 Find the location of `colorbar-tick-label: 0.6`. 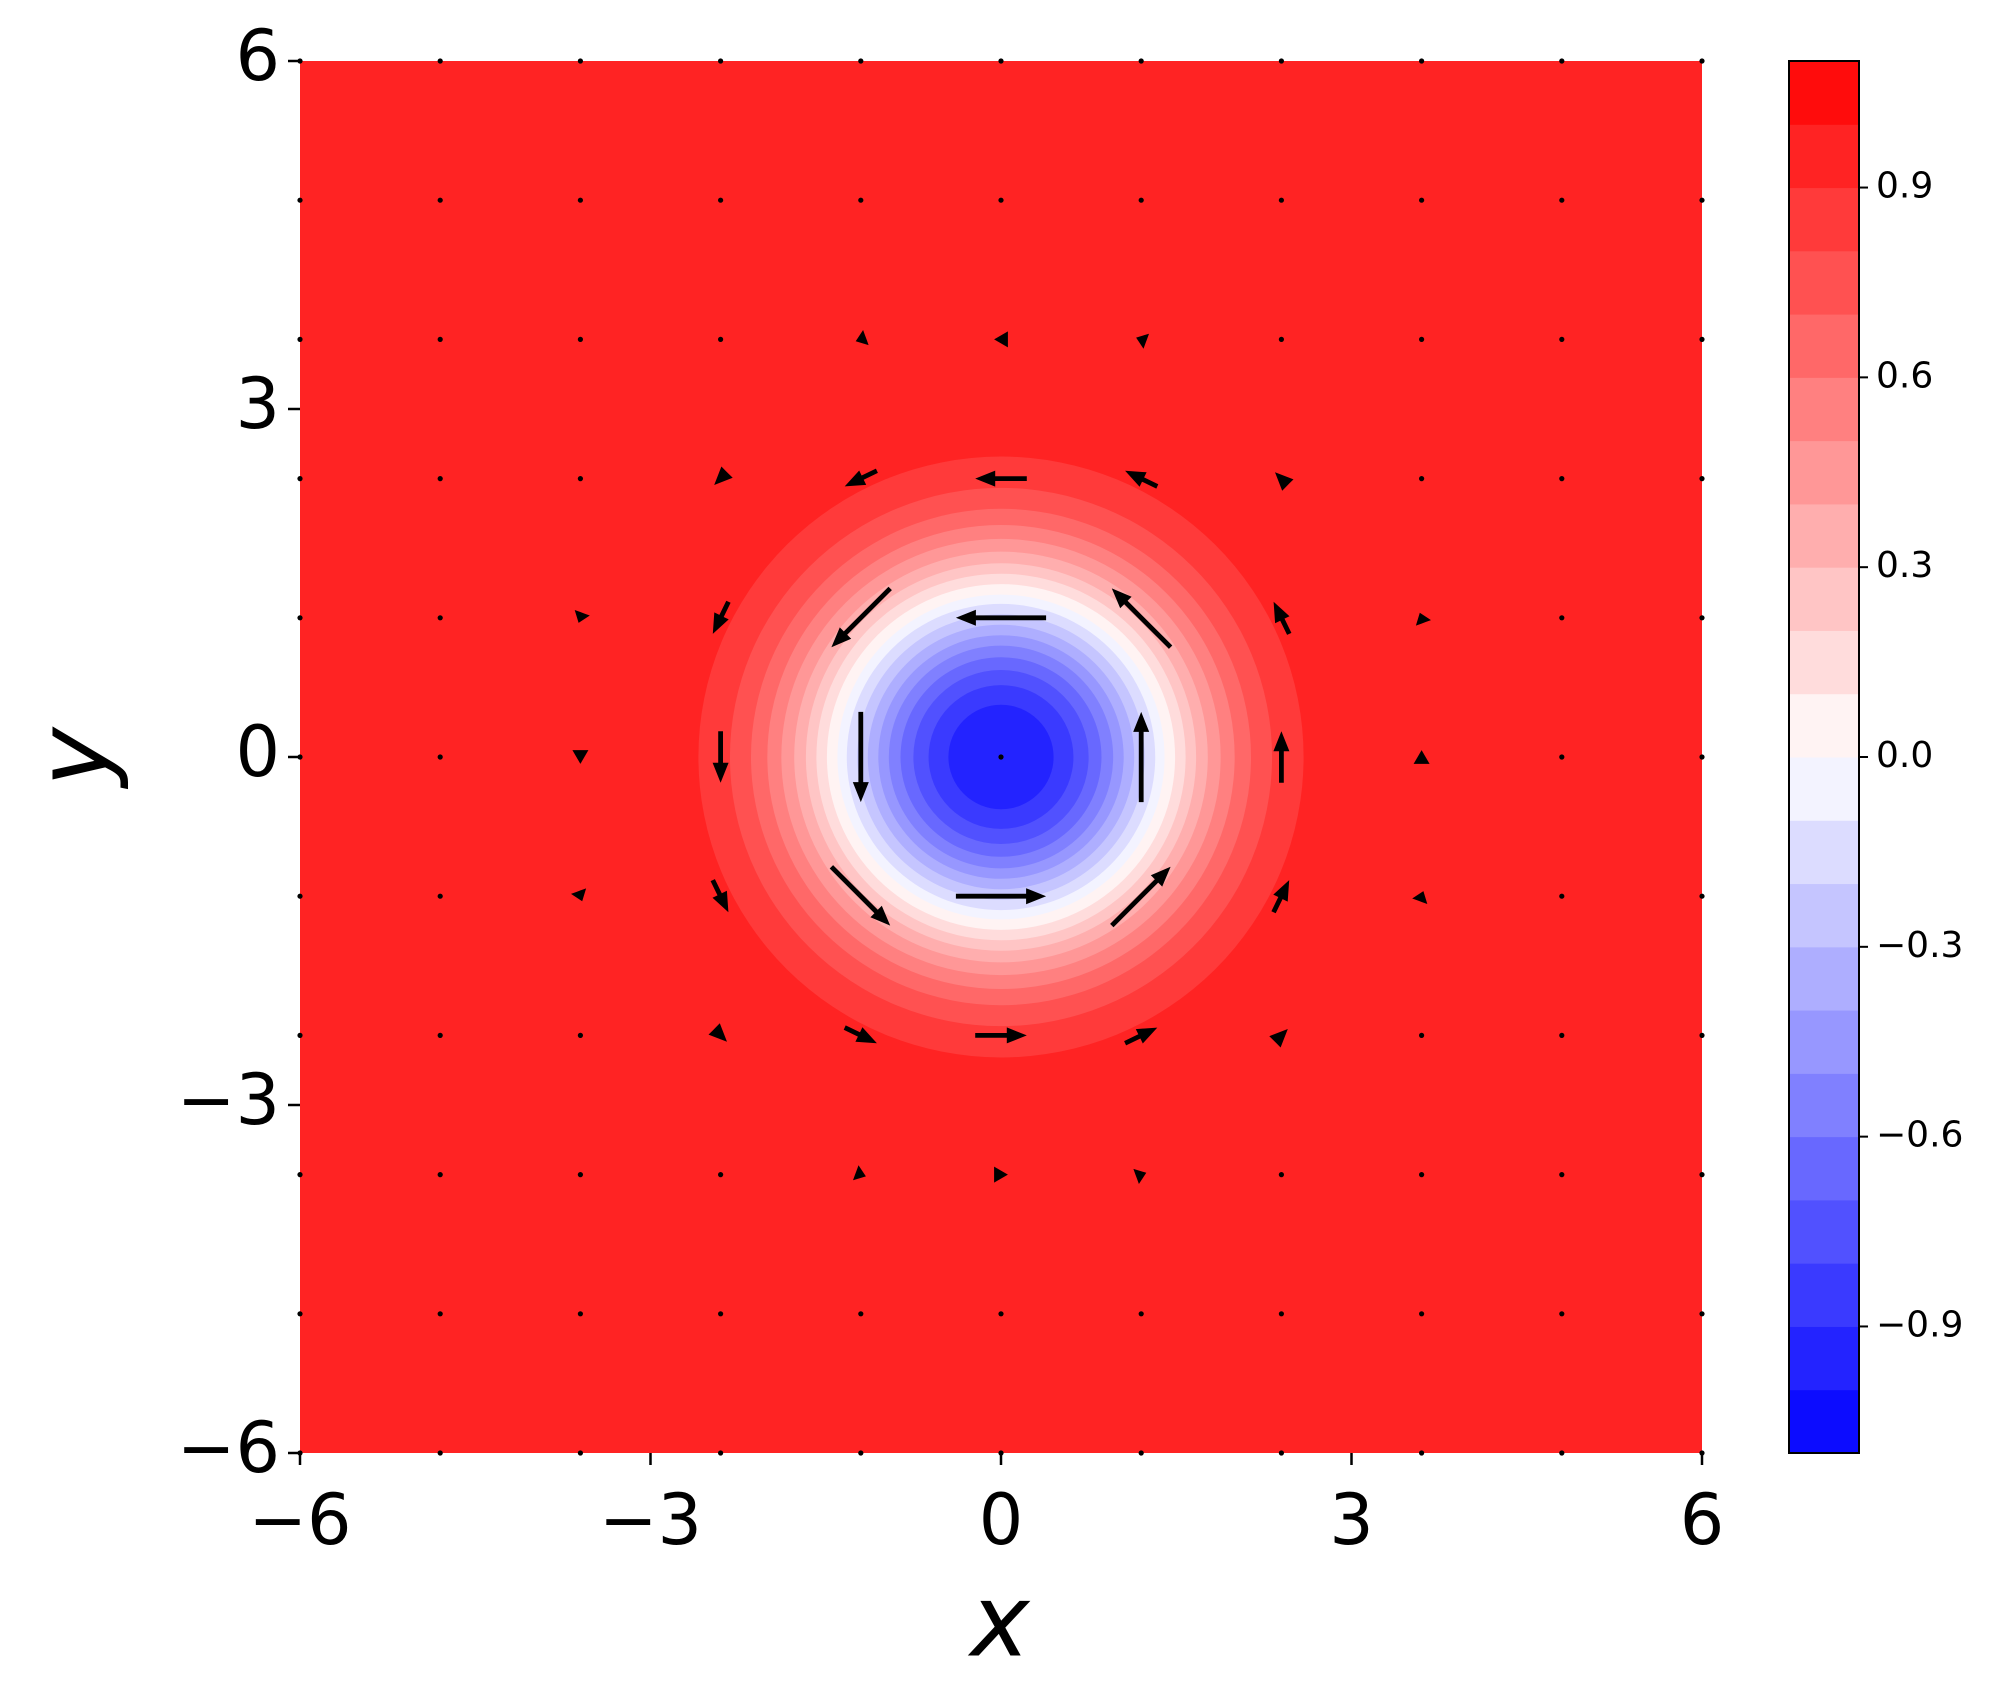

colorbar-tick-label: 0.6 is located at coordinates (1904, 375).